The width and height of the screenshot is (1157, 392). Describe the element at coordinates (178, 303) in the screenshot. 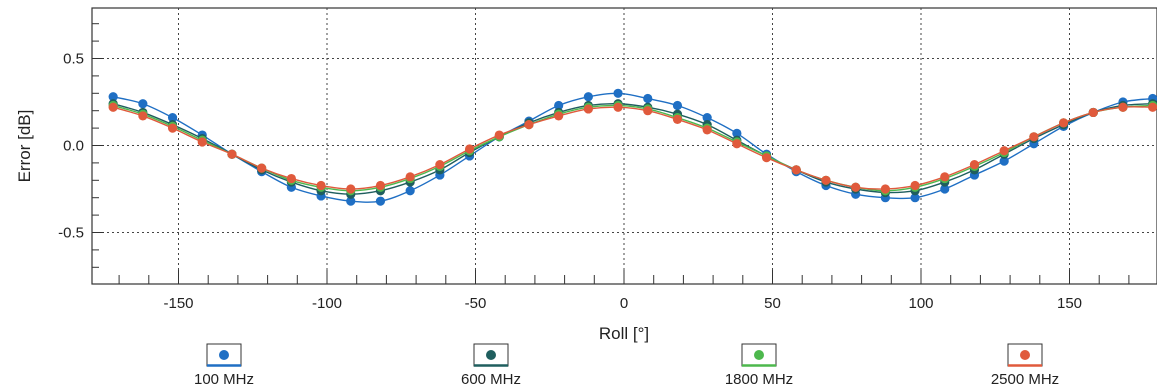

I see `x-tick-label: -150` at that location.